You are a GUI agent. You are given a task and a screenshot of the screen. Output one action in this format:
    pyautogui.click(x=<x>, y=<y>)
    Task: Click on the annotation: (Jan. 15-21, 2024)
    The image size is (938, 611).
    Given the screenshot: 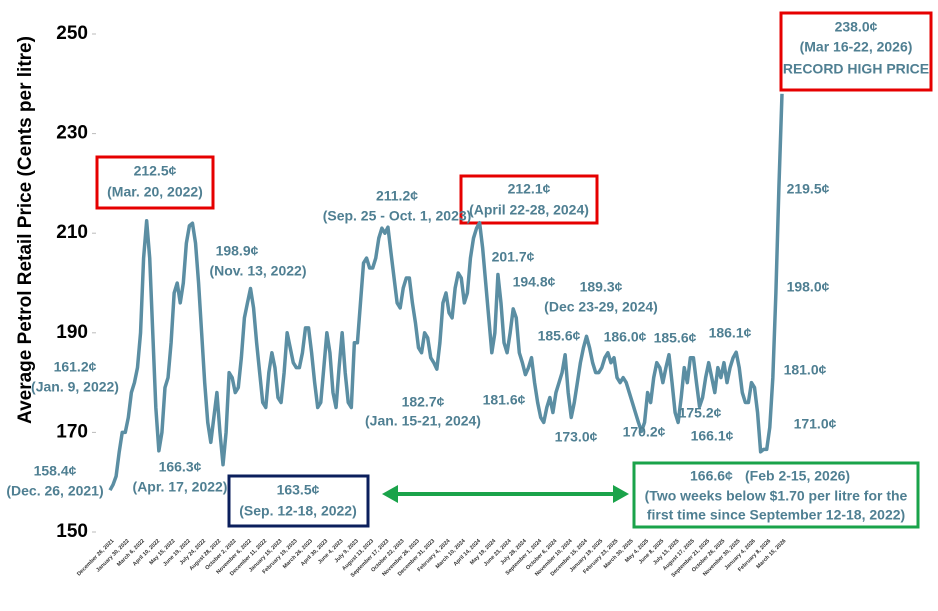 What is the action you would take?
    pyautogui.click(x=423, y=421)
    